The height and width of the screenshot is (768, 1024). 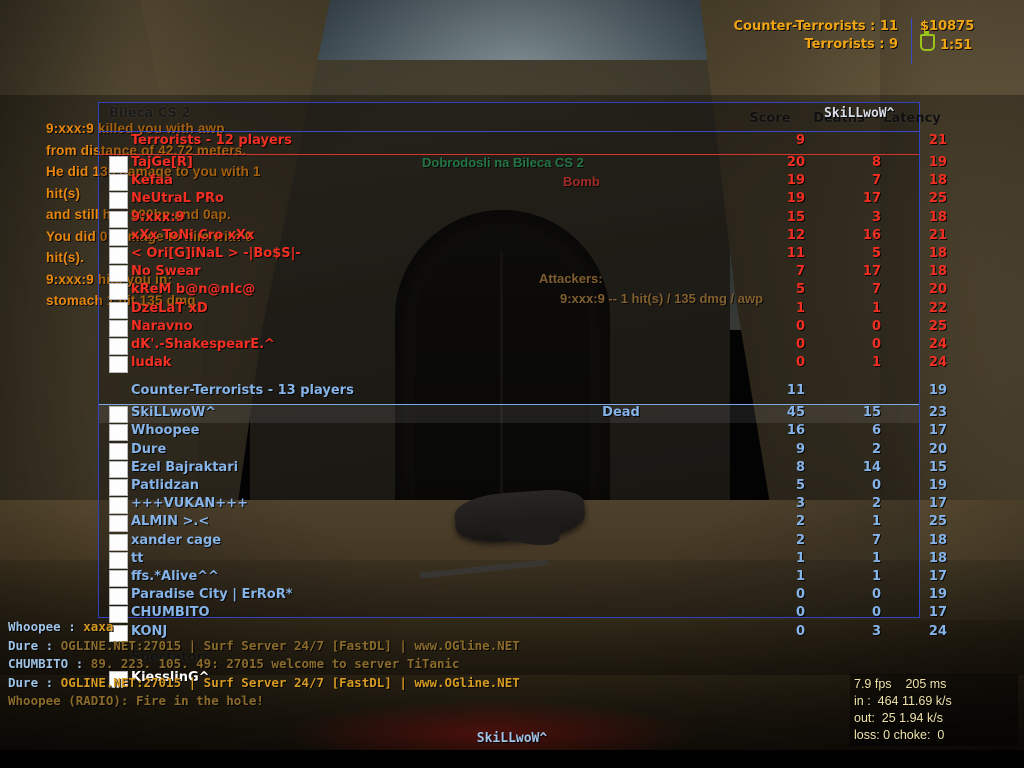 What do you see at coordinates (839, 118) in the screenshot?
I see `column-header-deaths: Deaths` at bounding box center [839, 118].